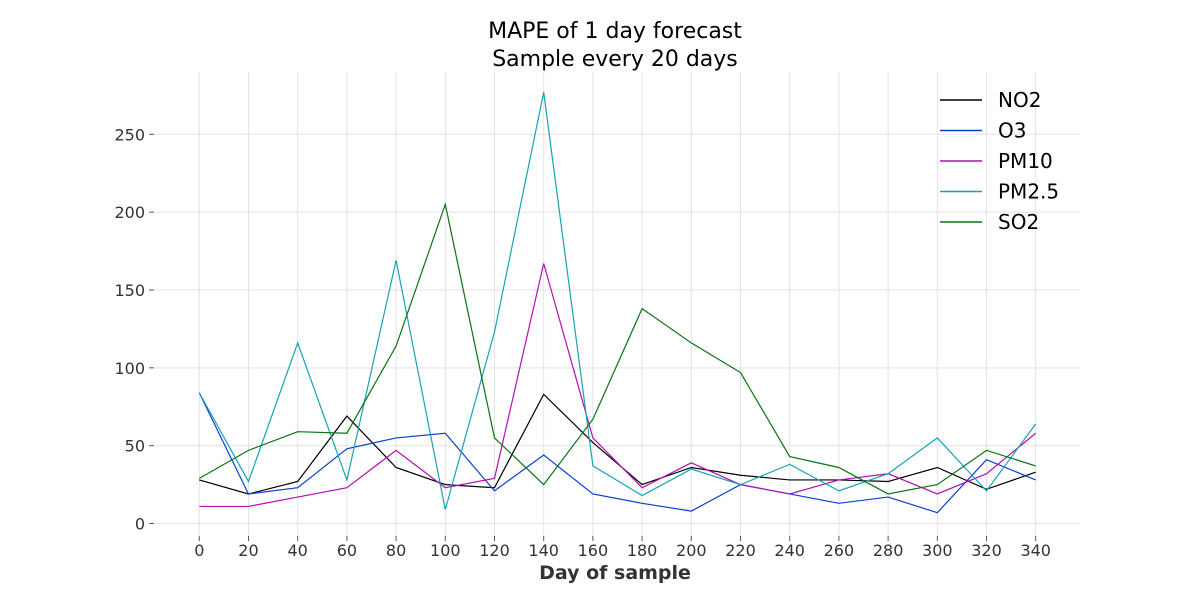 This screenshot has width=1200, height=600. I want to click on x-tick-label: 60, so click(347, 550).